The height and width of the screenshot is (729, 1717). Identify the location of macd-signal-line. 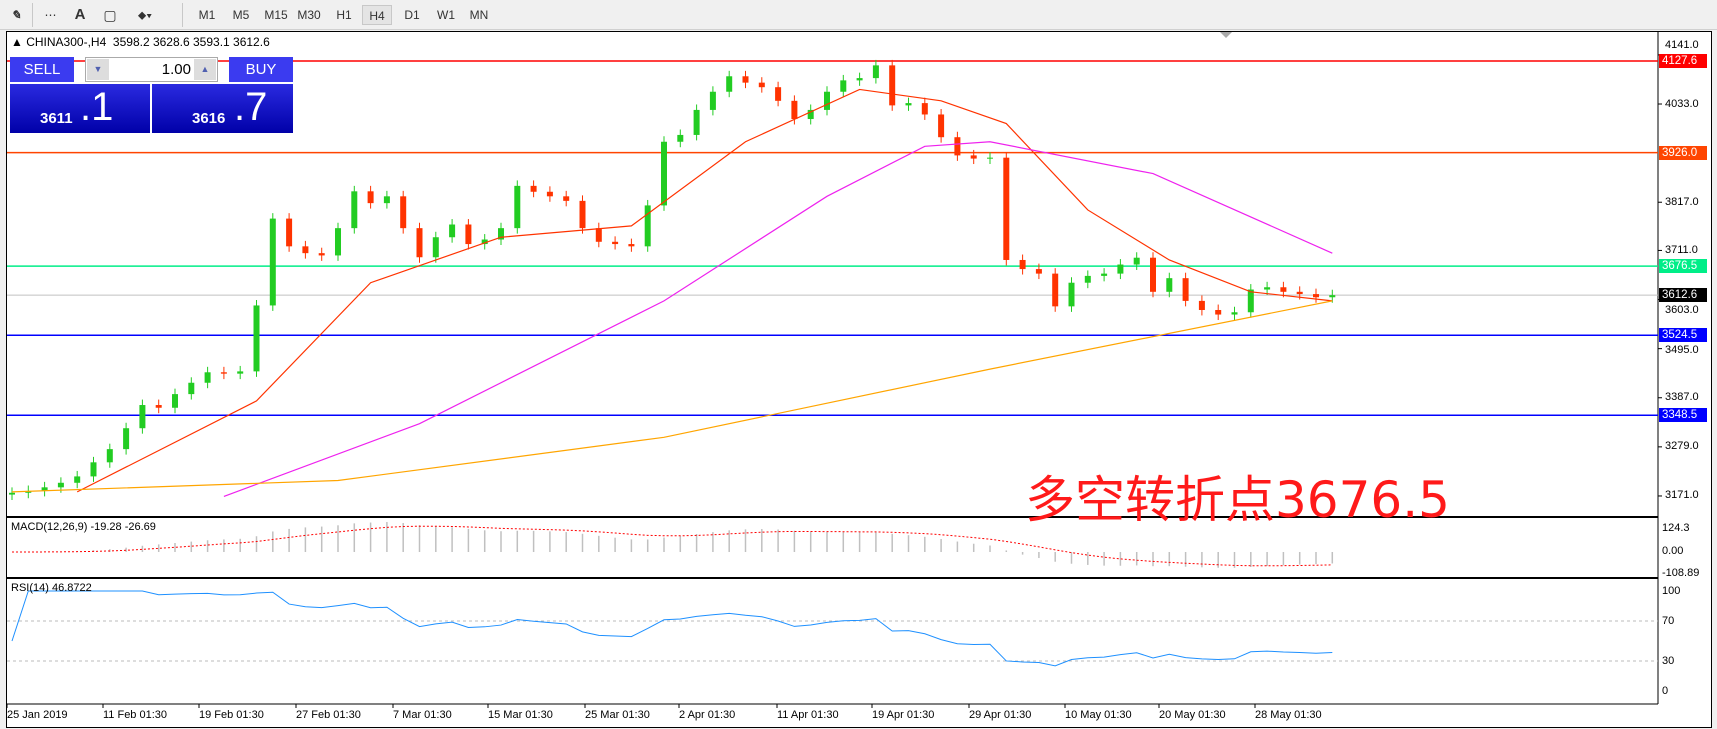
(672, 546).